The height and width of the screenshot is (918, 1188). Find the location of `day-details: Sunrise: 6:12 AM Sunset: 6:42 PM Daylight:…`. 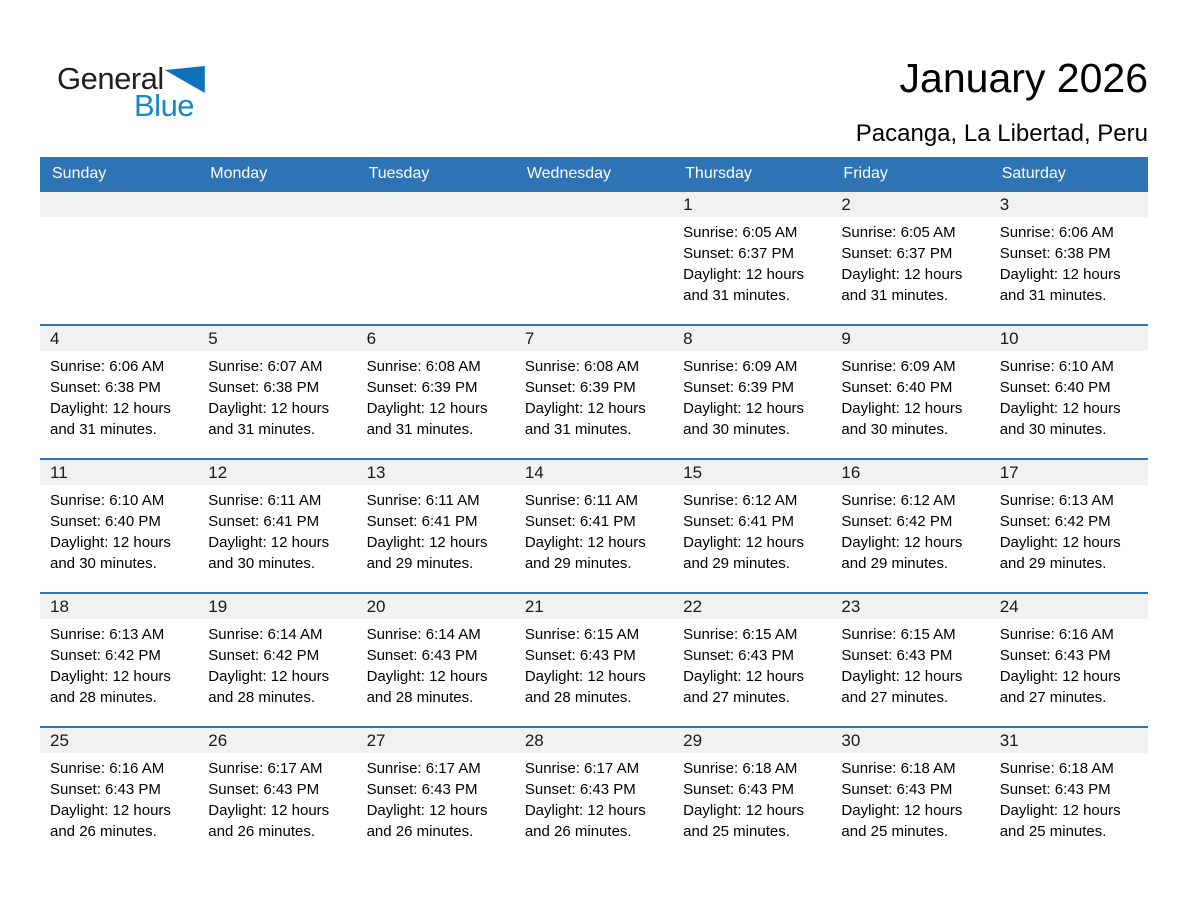

day-details: Sunrise: 6:12 AM Sunset: 6:42 PM Daylight:… is located at coordinates (910, 529).